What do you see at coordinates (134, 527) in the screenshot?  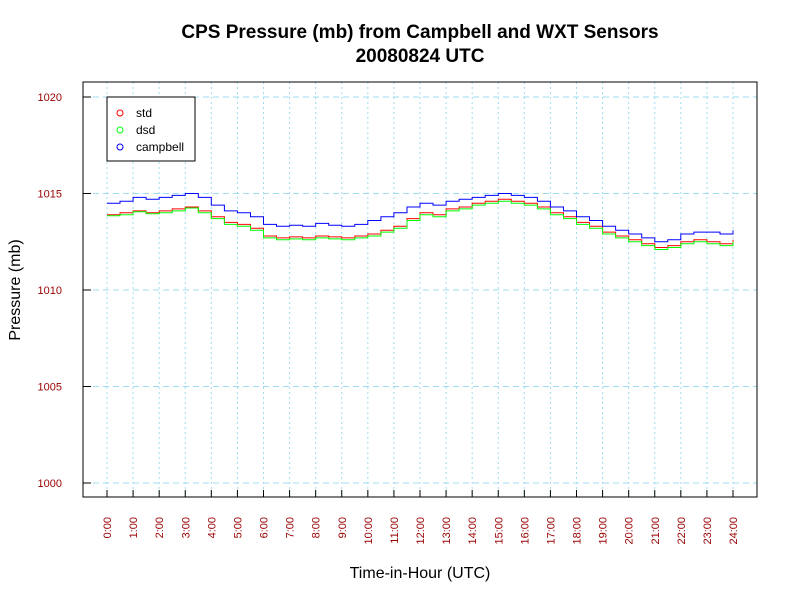 I see `x-tick-label: 1:00` at bounding box center [134, 527].